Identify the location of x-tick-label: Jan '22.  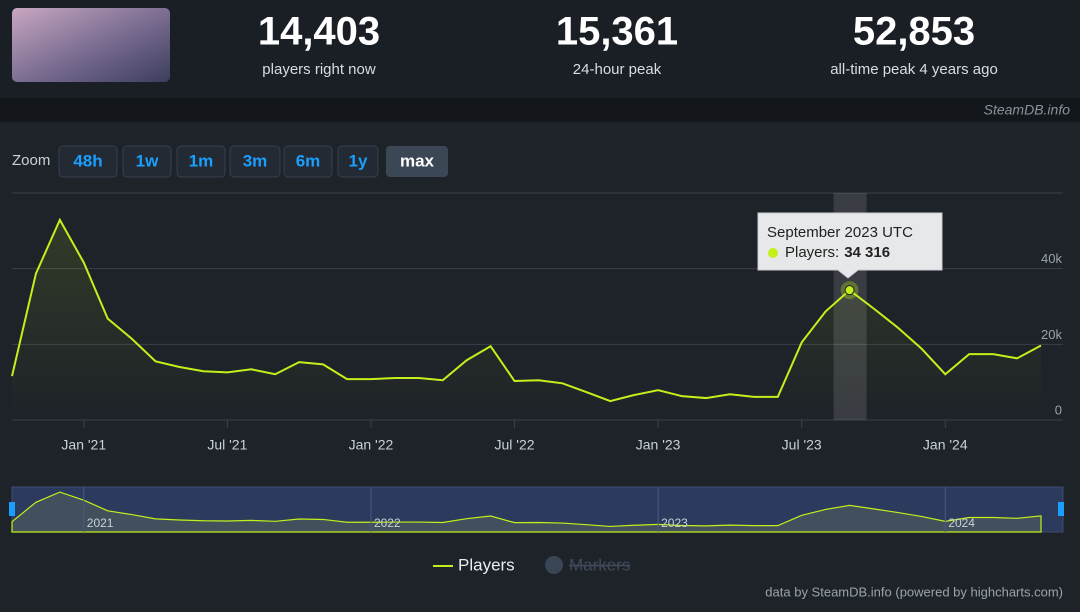
(371, 445).